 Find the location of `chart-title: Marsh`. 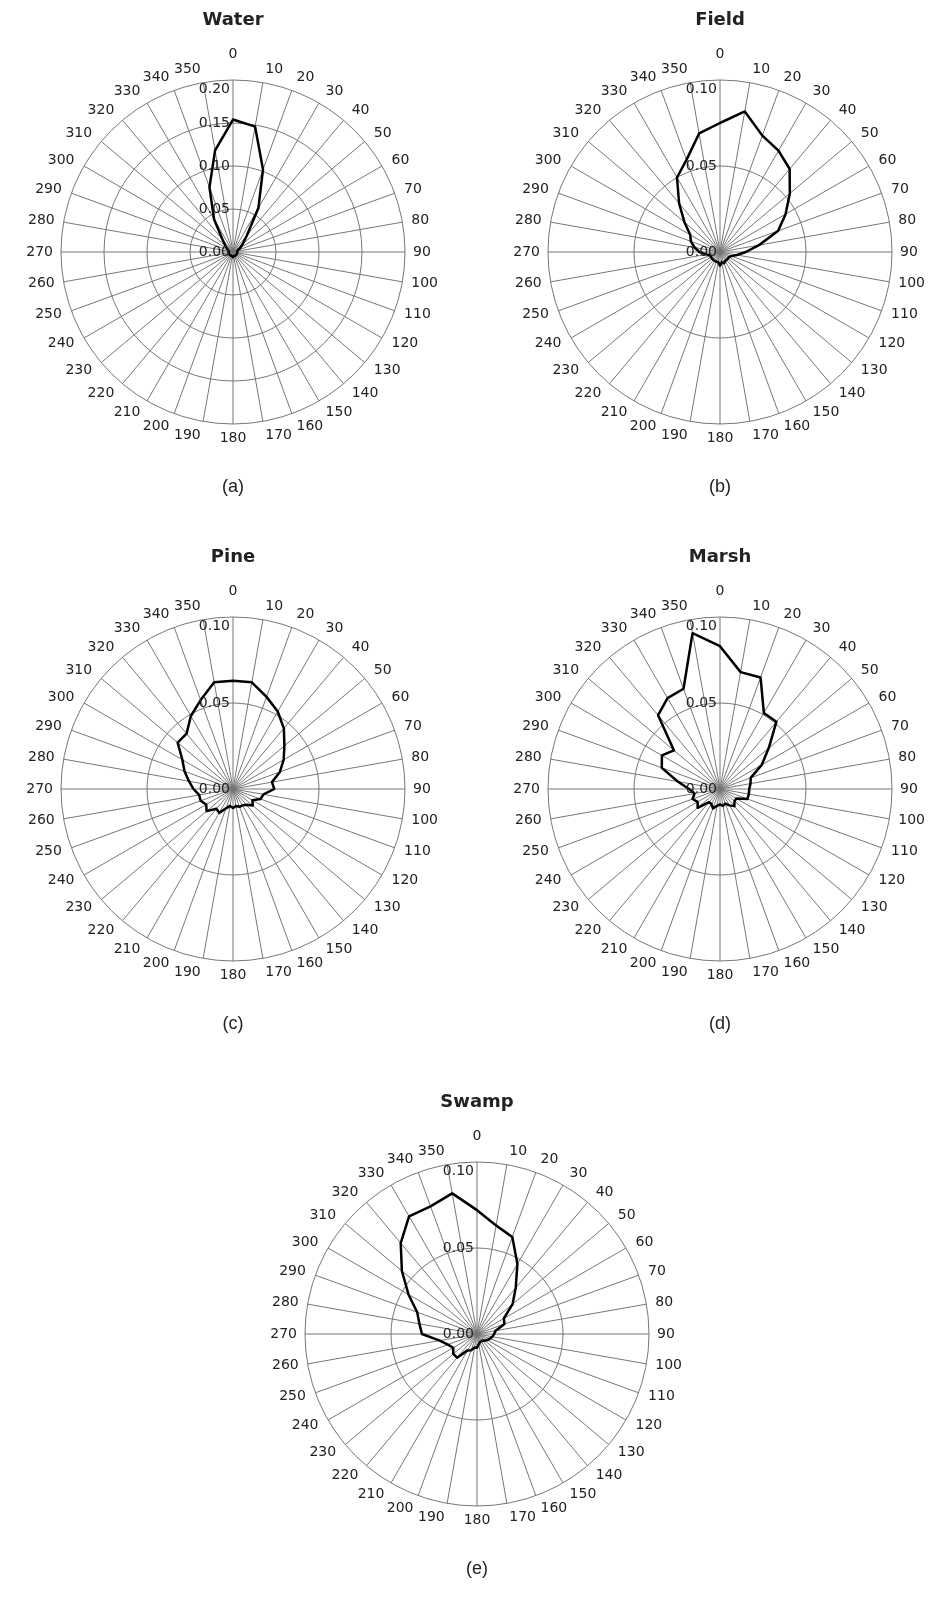

chart-title: Marsh is located at coordinates (720, 556).